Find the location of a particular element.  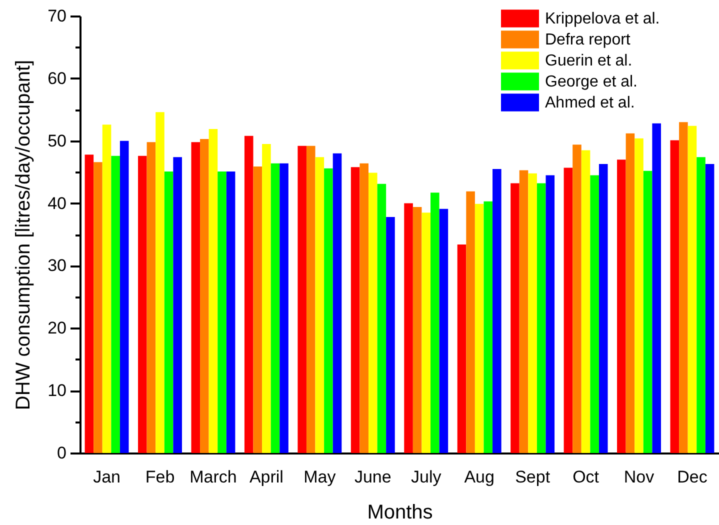

y-tick-label: 10 is located at coordinates (57, 390).